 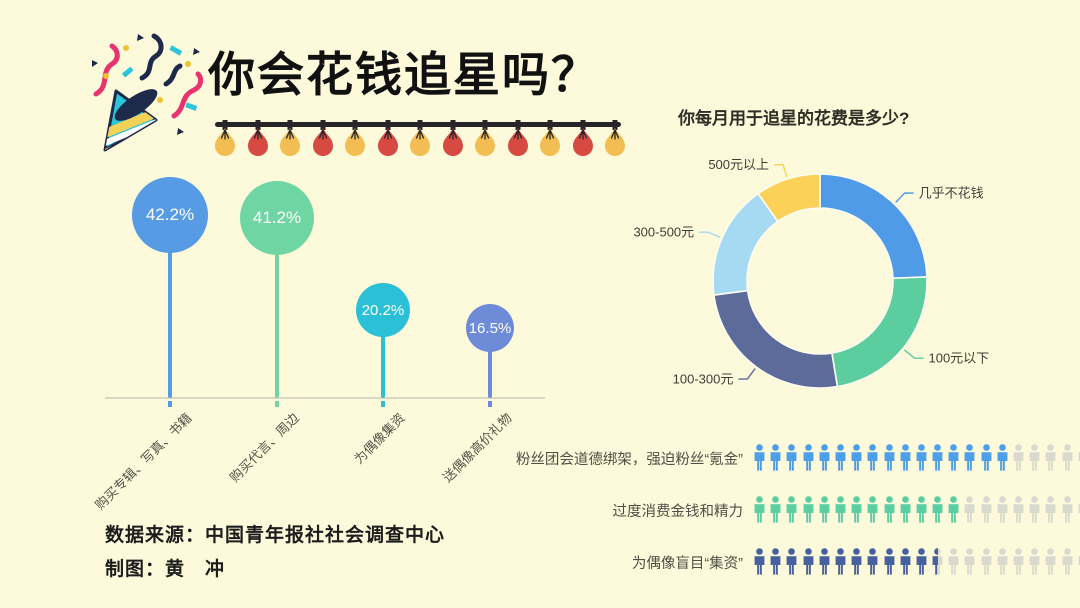 I want to click on party-popper-icon, so click(x=148, y=92).